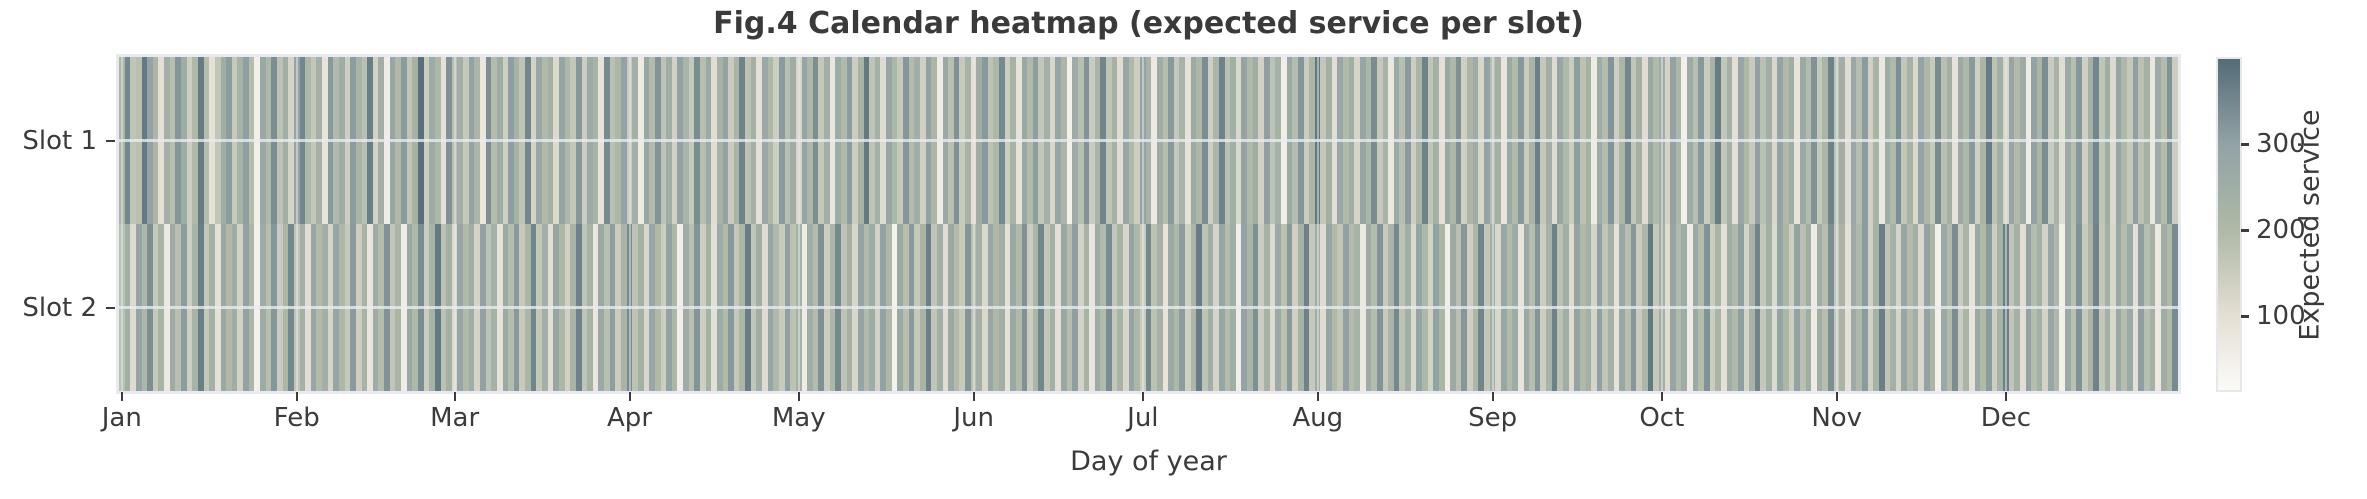  What do you see at coordinates (973, 418) in the screenshot?
I see `x-tick-label: Jun` at bounding box center [973, 418].